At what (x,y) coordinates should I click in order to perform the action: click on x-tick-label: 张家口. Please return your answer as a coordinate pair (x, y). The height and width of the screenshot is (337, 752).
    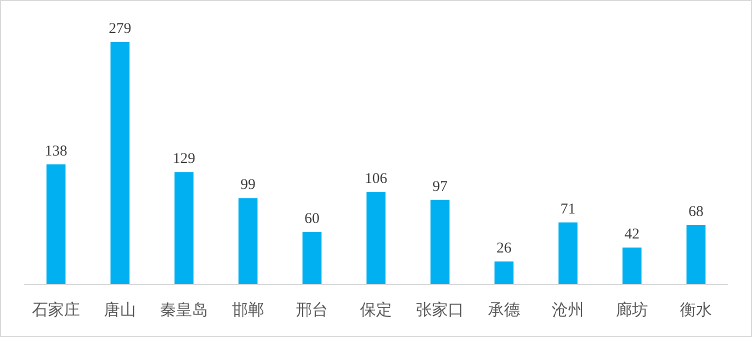
    Looking at the image, I should click on (440, 309).